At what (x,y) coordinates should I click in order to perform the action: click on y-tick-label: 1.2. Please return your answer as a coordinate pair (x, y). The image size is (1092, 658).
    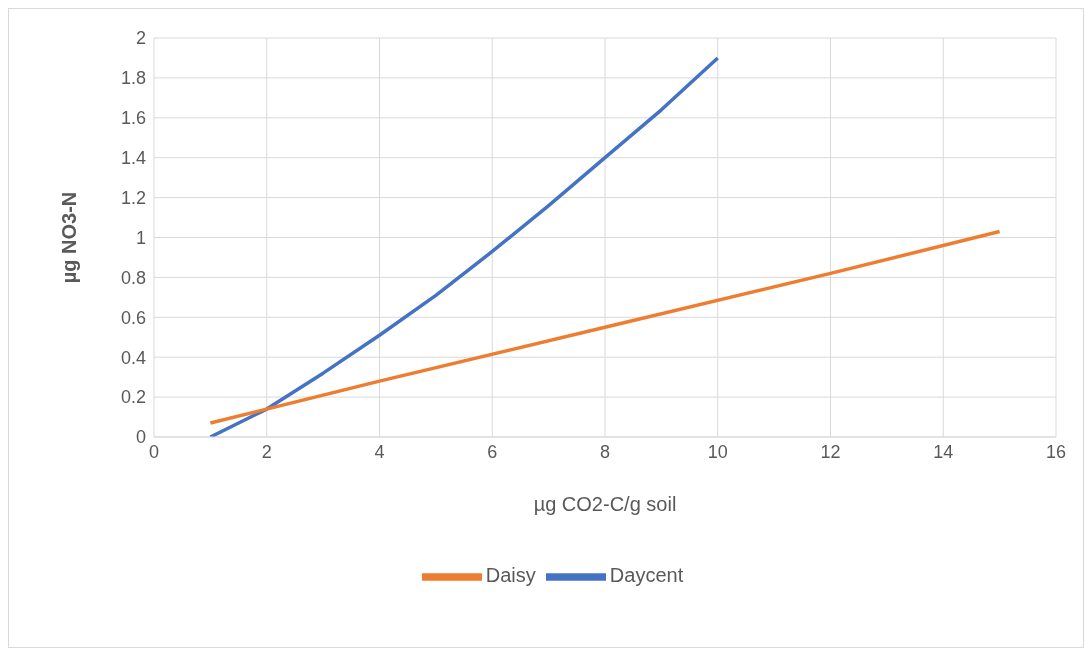
    Looking at the image, I should click on (133, 197).